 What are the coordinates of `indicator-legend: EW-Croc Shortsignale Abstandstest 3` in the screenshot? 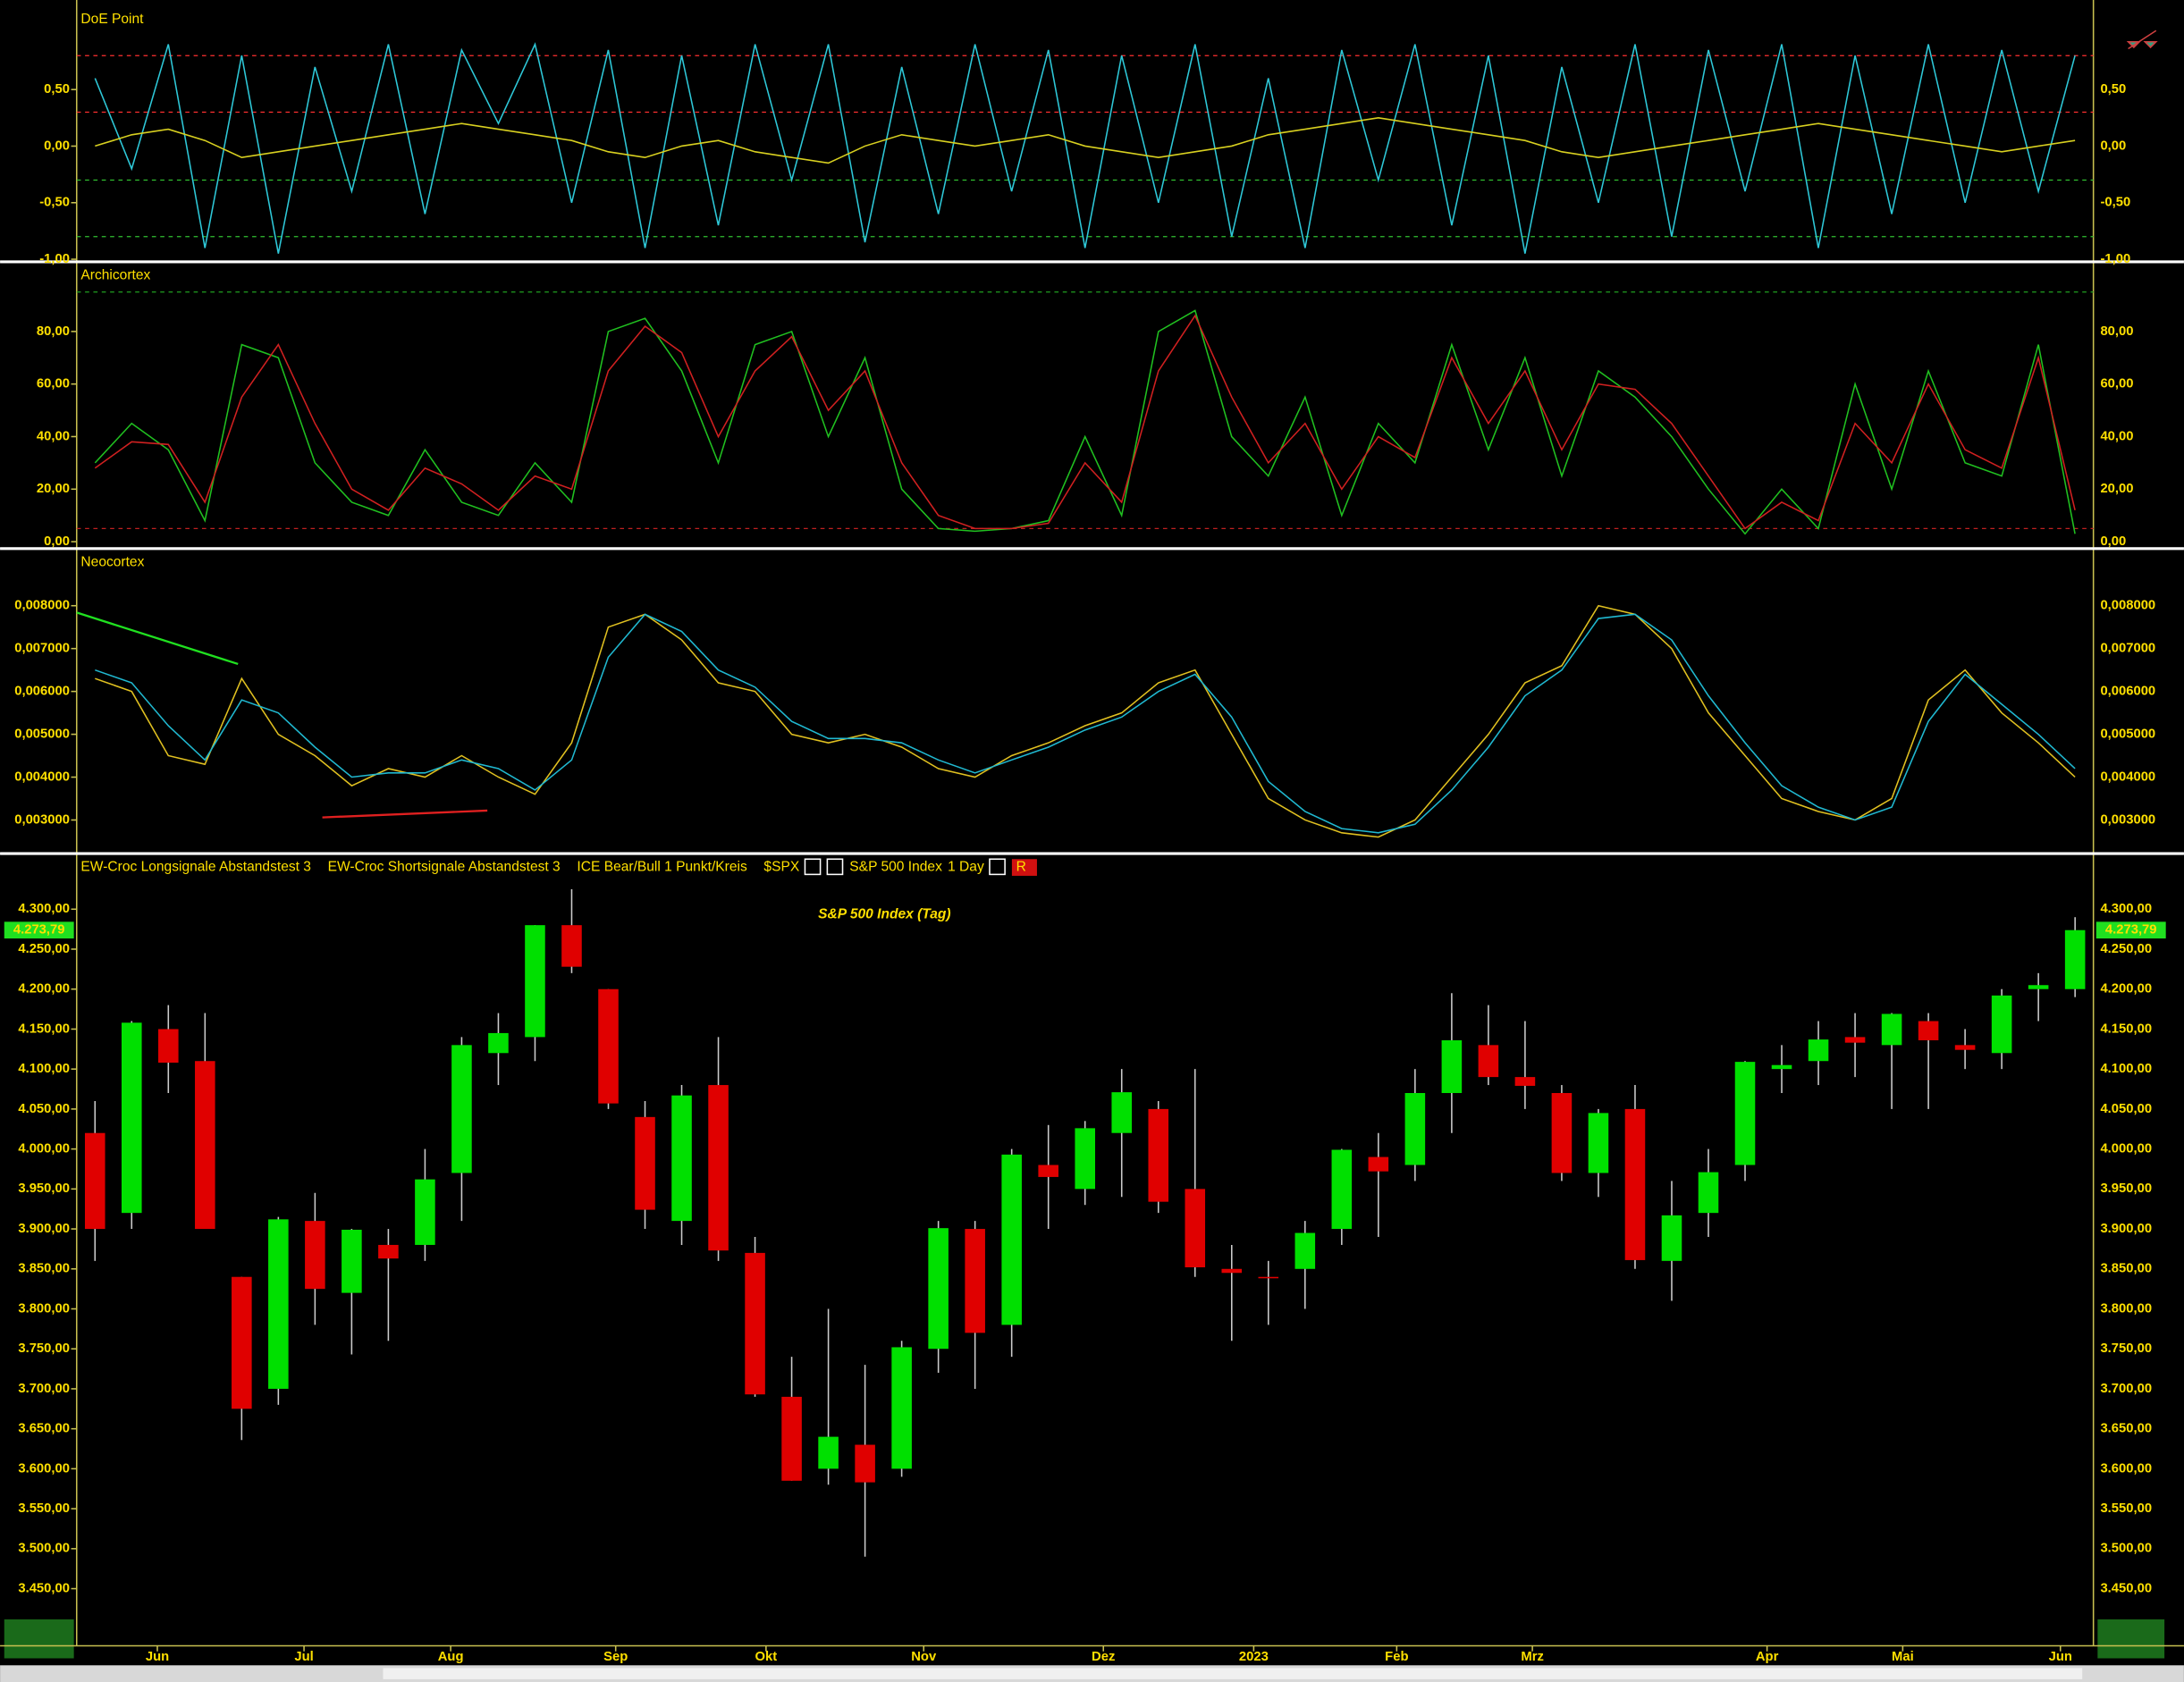 It's located at (444, 867).